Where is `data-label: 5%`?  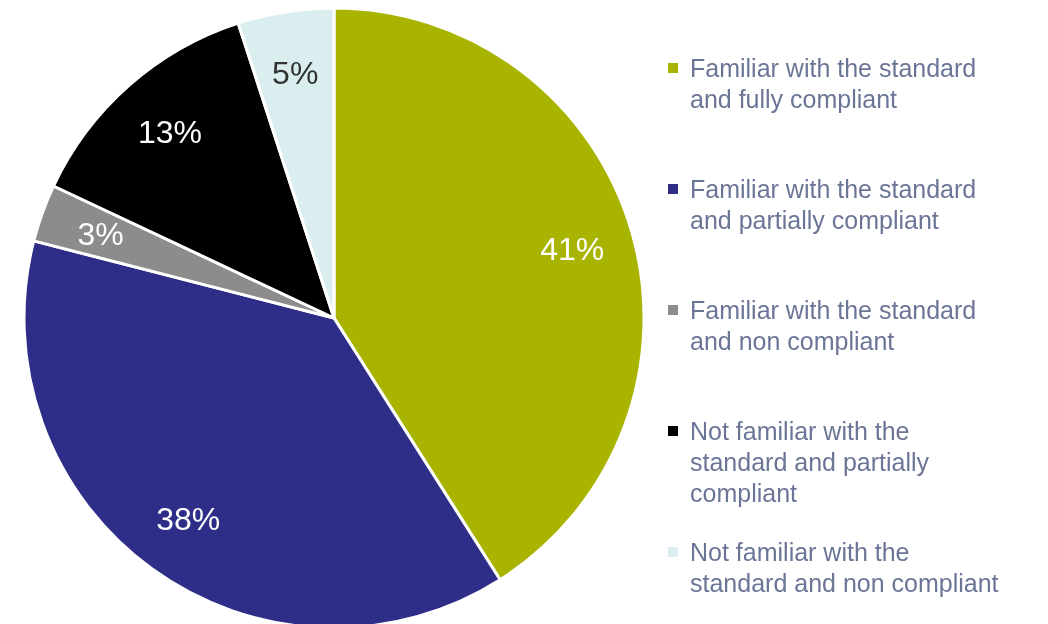 data-label: 5% is located at coordinates (295, 73).